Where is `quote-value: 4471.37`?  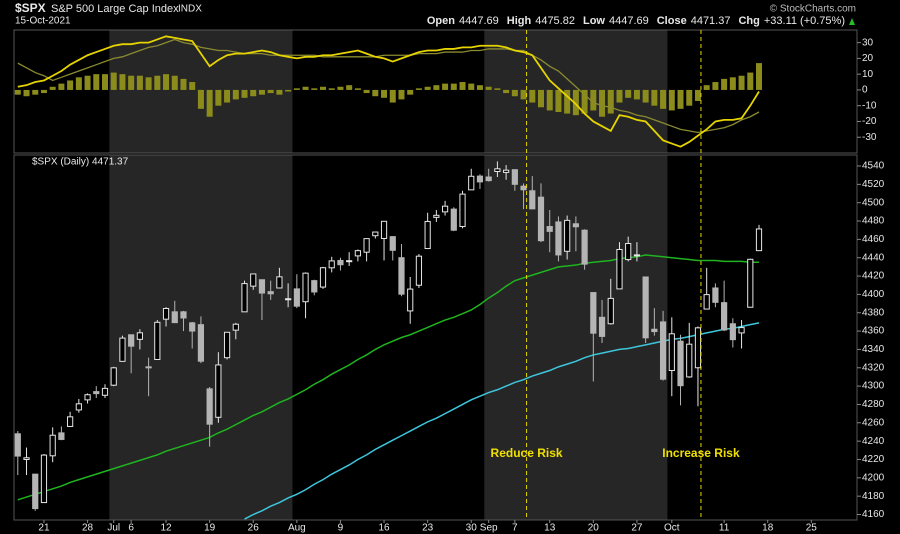
quote-value: 4471.37 is located at coordinates (711, 21).